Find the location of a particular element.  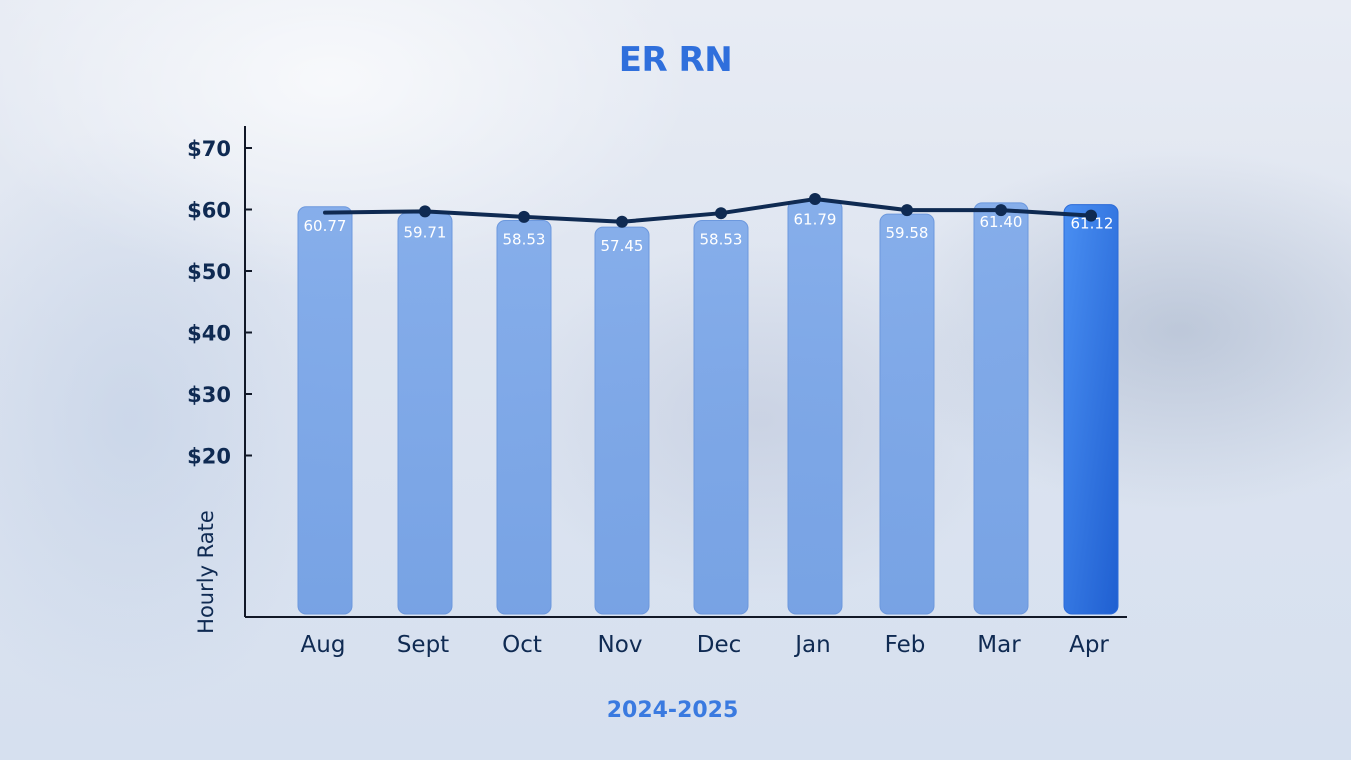

x-tick-label-jan: Jan is located at coordinates (811, 645).